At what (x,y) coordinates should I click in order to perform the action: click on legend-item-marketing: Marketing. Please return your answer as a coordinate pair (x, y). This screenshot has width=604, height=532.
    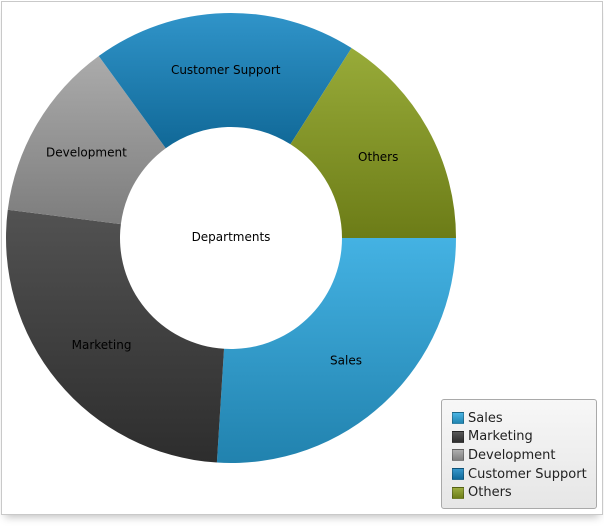
    Looking at the image, I should click on (524, 437).